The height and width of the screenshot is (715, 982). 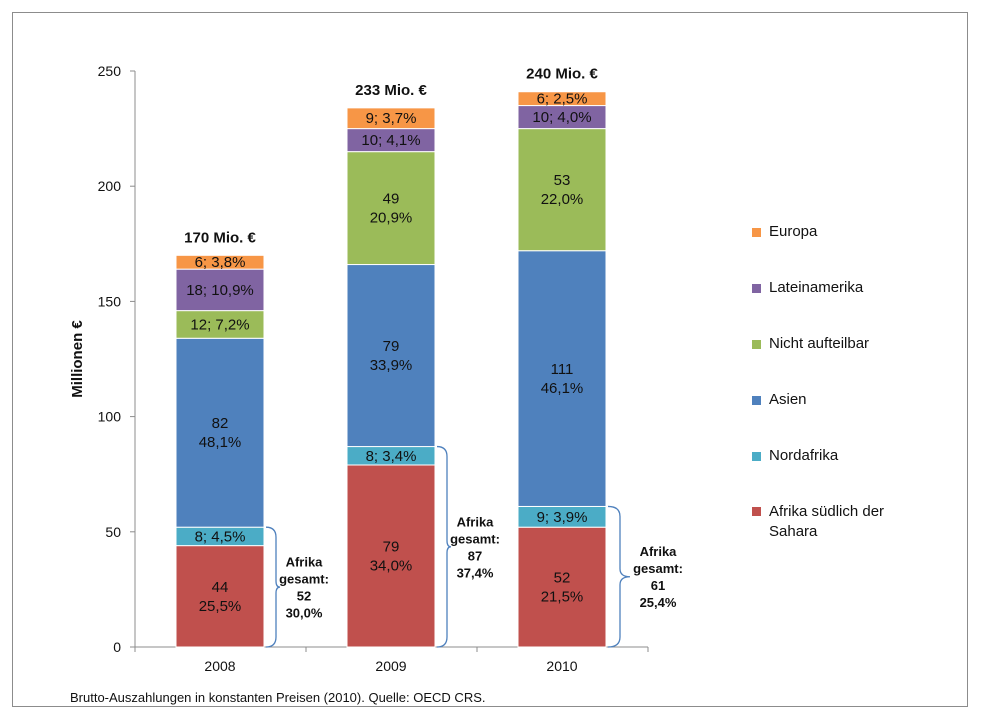 I want to click on data-label: 12; 7,2%, so click(x=219, y=324).